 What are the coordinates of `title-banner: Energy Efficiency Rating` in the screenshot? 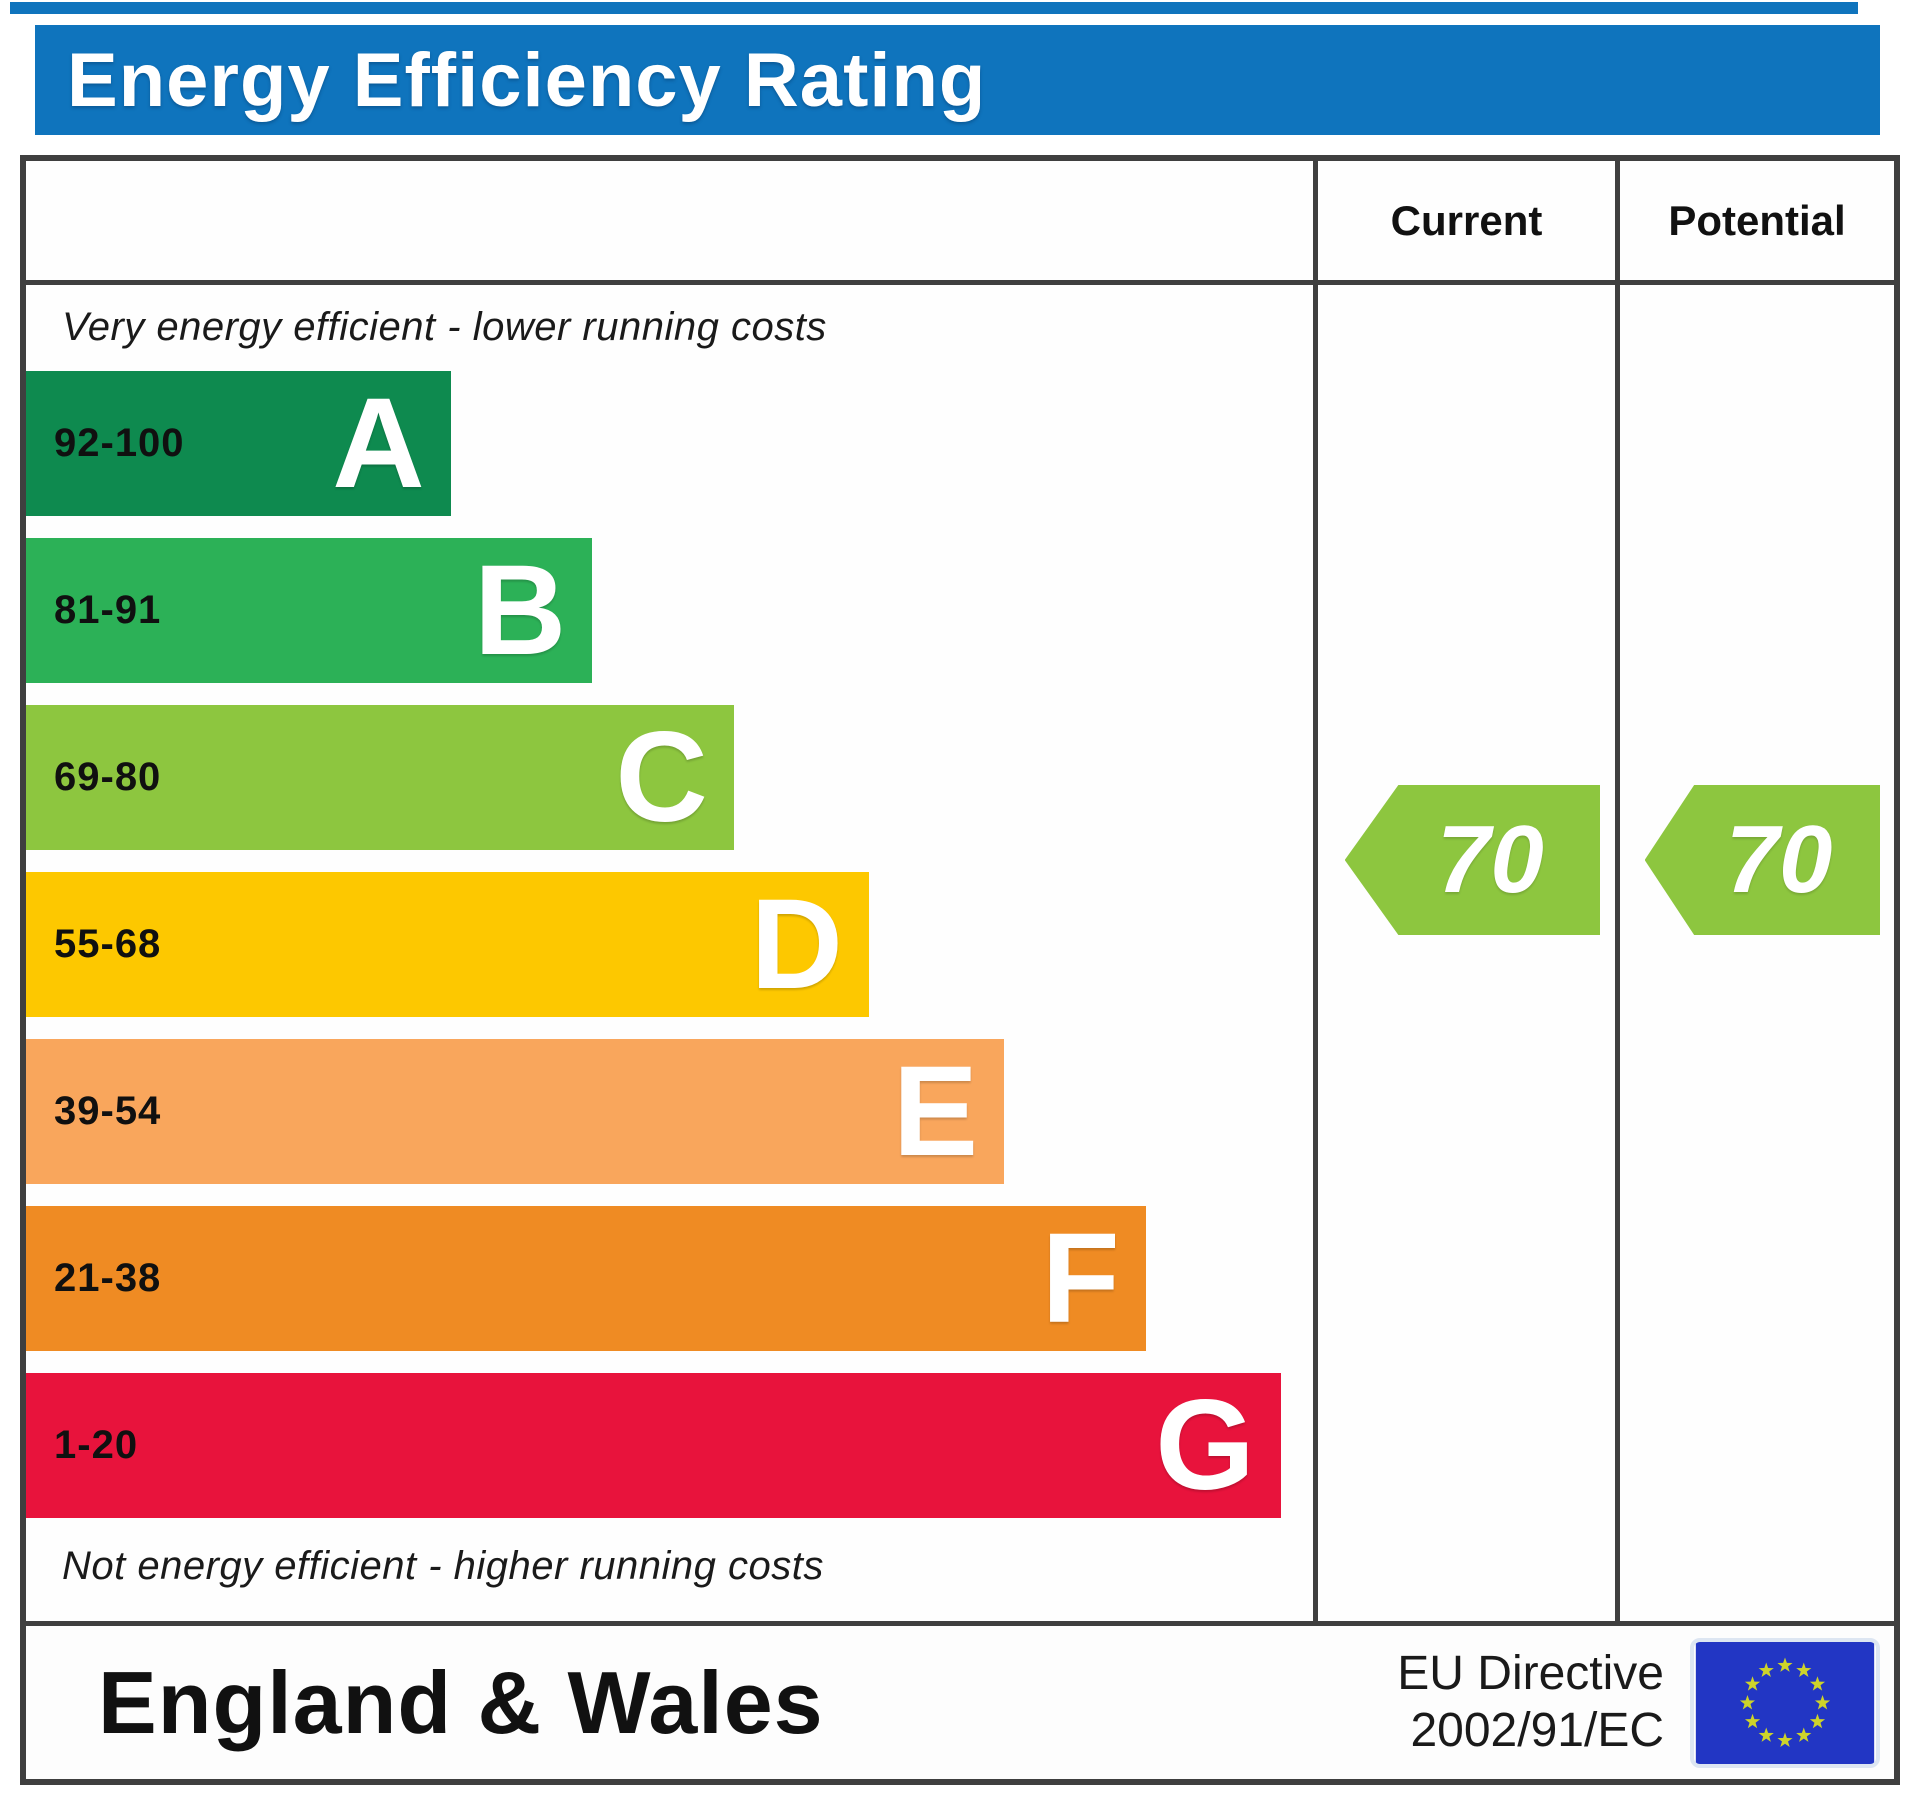 It's located at (957, 80).